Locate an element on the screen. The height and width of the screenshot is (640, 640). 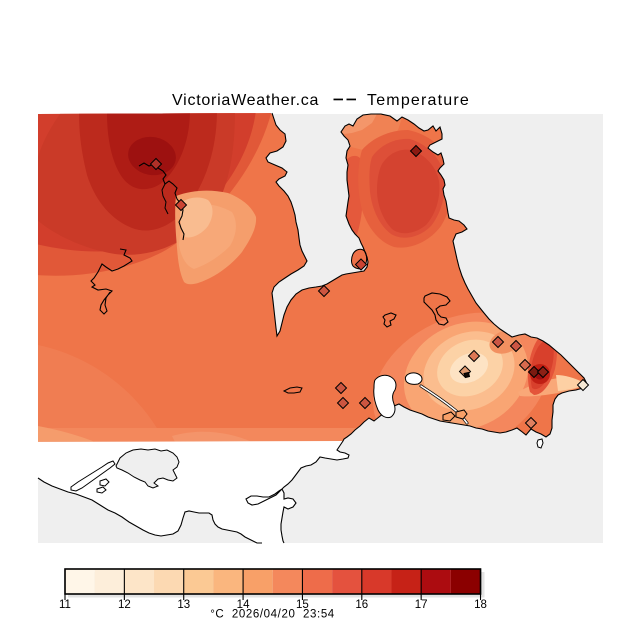
svg-text: 18 is located at coordinates (480, 605).